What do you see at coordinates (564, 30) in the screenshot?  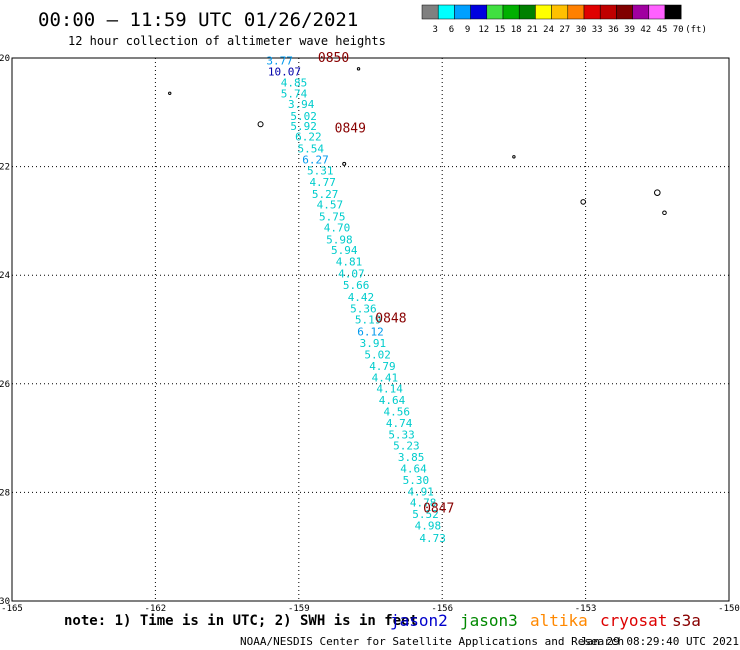 I see `colorbar-label: 27` at bounding box center [564, 30].